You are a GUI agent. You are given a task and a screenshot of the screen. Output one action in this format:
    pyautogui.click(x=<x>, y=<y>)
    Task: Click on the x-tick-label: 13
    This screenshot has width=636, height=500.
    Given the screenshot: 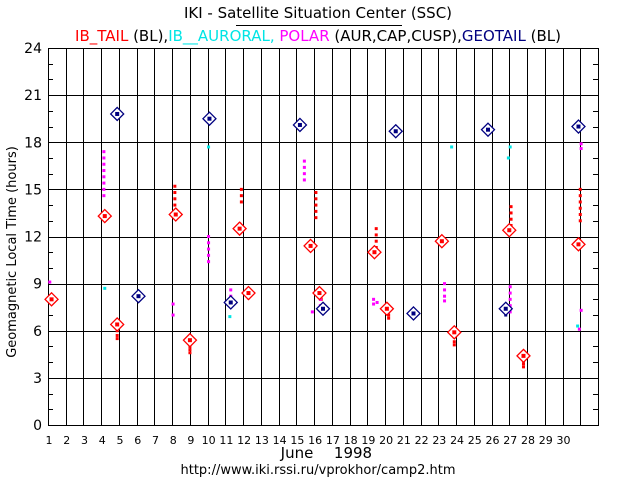 What is the action you would take?
    pyautogui.click(x=262, y=440)
    